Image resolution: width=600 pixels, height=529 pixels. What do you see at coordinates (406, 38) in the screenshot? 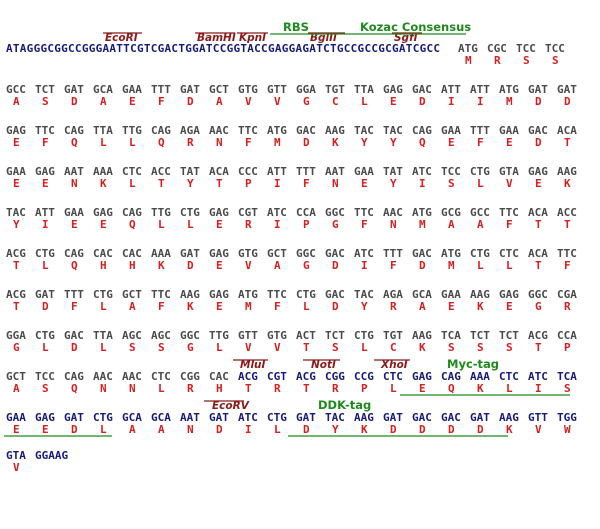
I see `enzyme-label: SgfI` at bounding box center [406, 38].